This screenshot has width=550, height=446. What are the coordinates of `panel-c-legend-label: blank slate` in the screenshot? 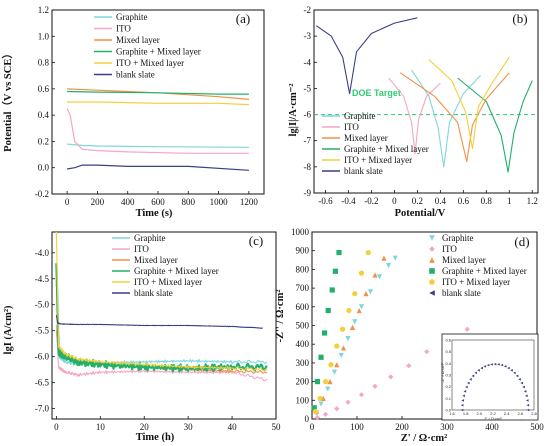 It's located at (153, 293).